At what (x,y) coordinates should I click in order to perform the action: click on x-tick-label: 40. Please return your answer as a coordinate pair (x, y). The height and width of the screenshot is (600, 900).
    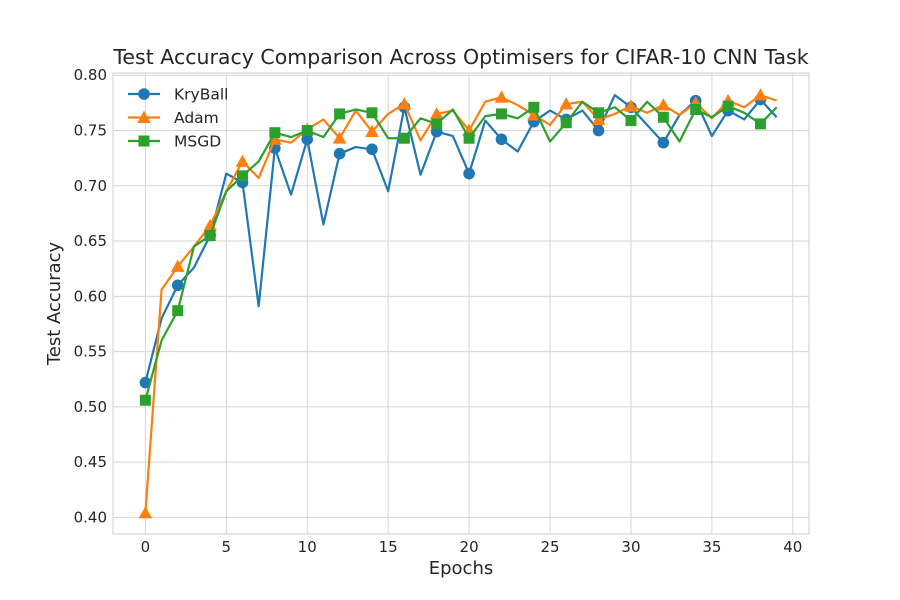
    Looking at the image, I should click on (792, 547).